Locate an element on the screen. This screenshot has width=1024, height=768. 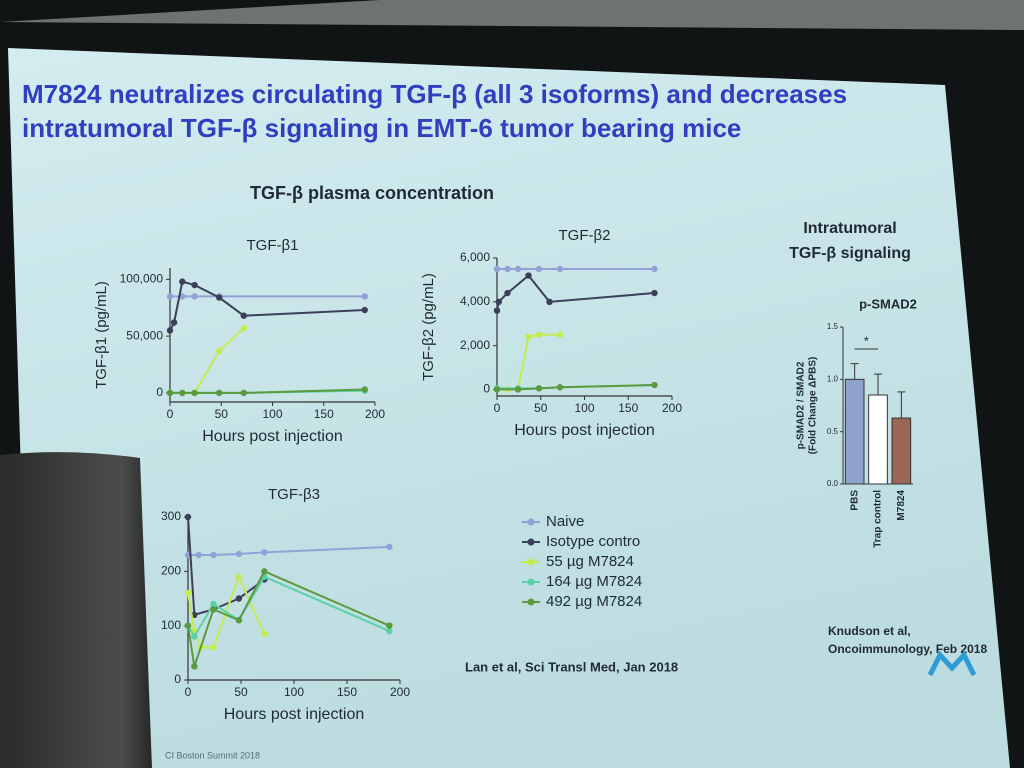
logo is located at coordinates (952, 663).